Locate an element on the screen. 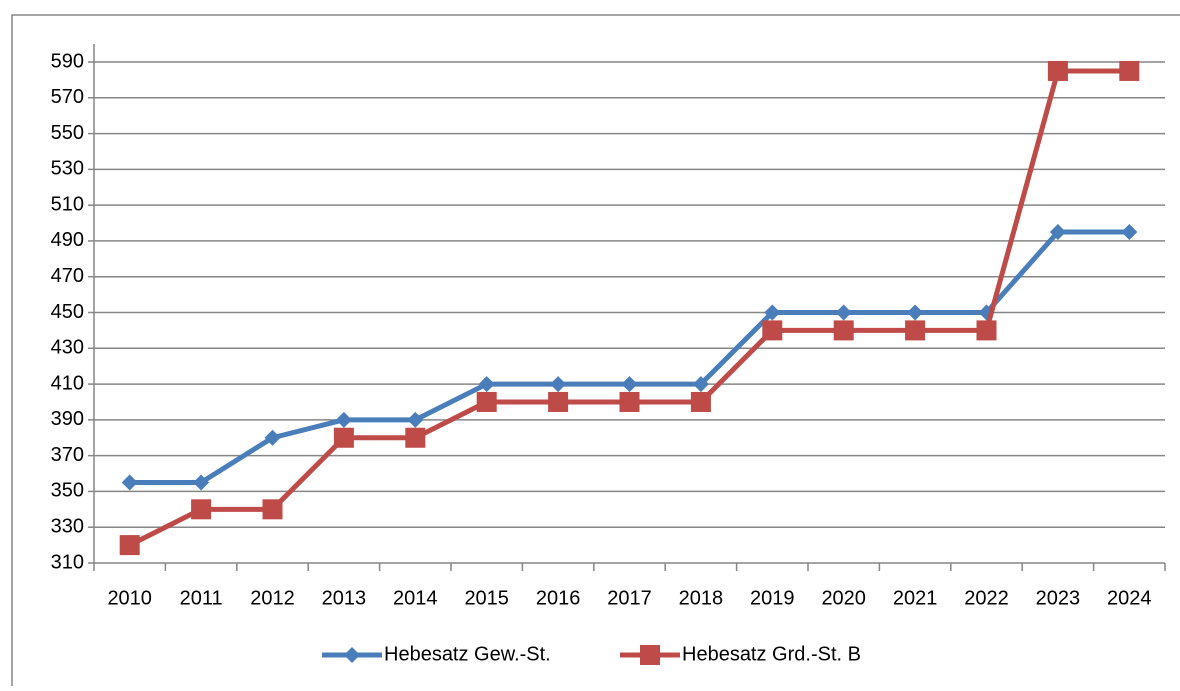 The image size is (1180, 691). y-tick-label: 310 is located at coordinates (67, 562).